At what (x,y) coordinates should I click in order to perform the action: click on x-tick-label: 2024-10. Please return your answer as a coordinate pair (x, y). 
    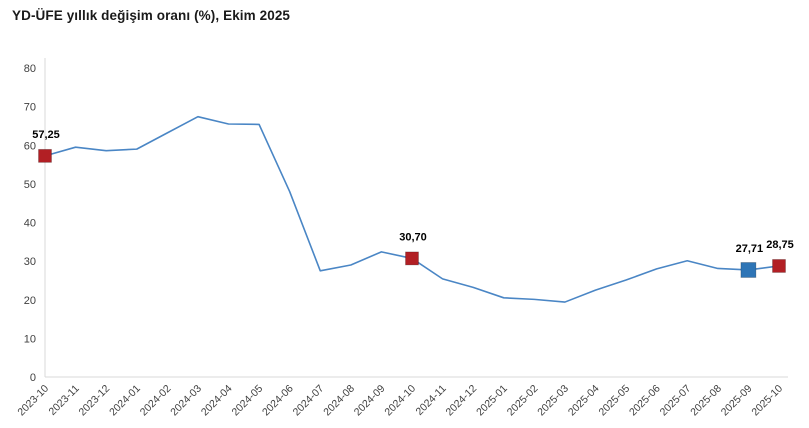
    Looking at the image, I should click on (400, 401).